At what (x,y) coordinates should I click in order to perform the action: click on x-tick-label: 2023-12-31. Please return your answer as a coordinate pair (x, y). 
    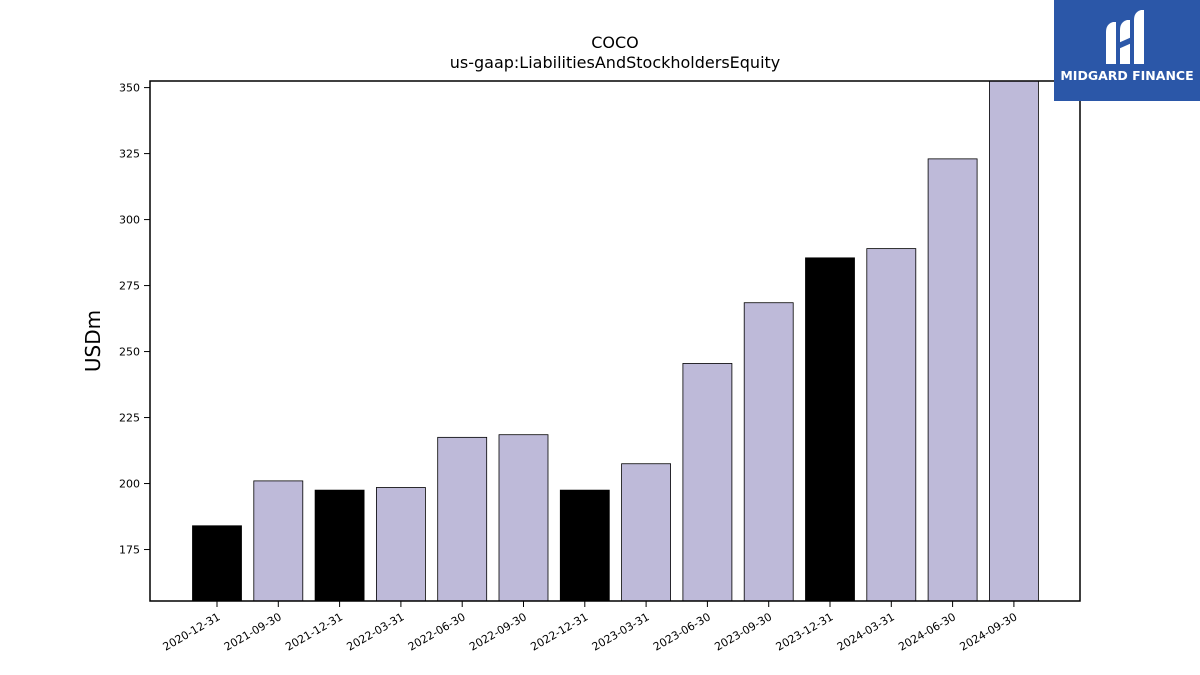
    Looking at the image, I should click on (805, 631).